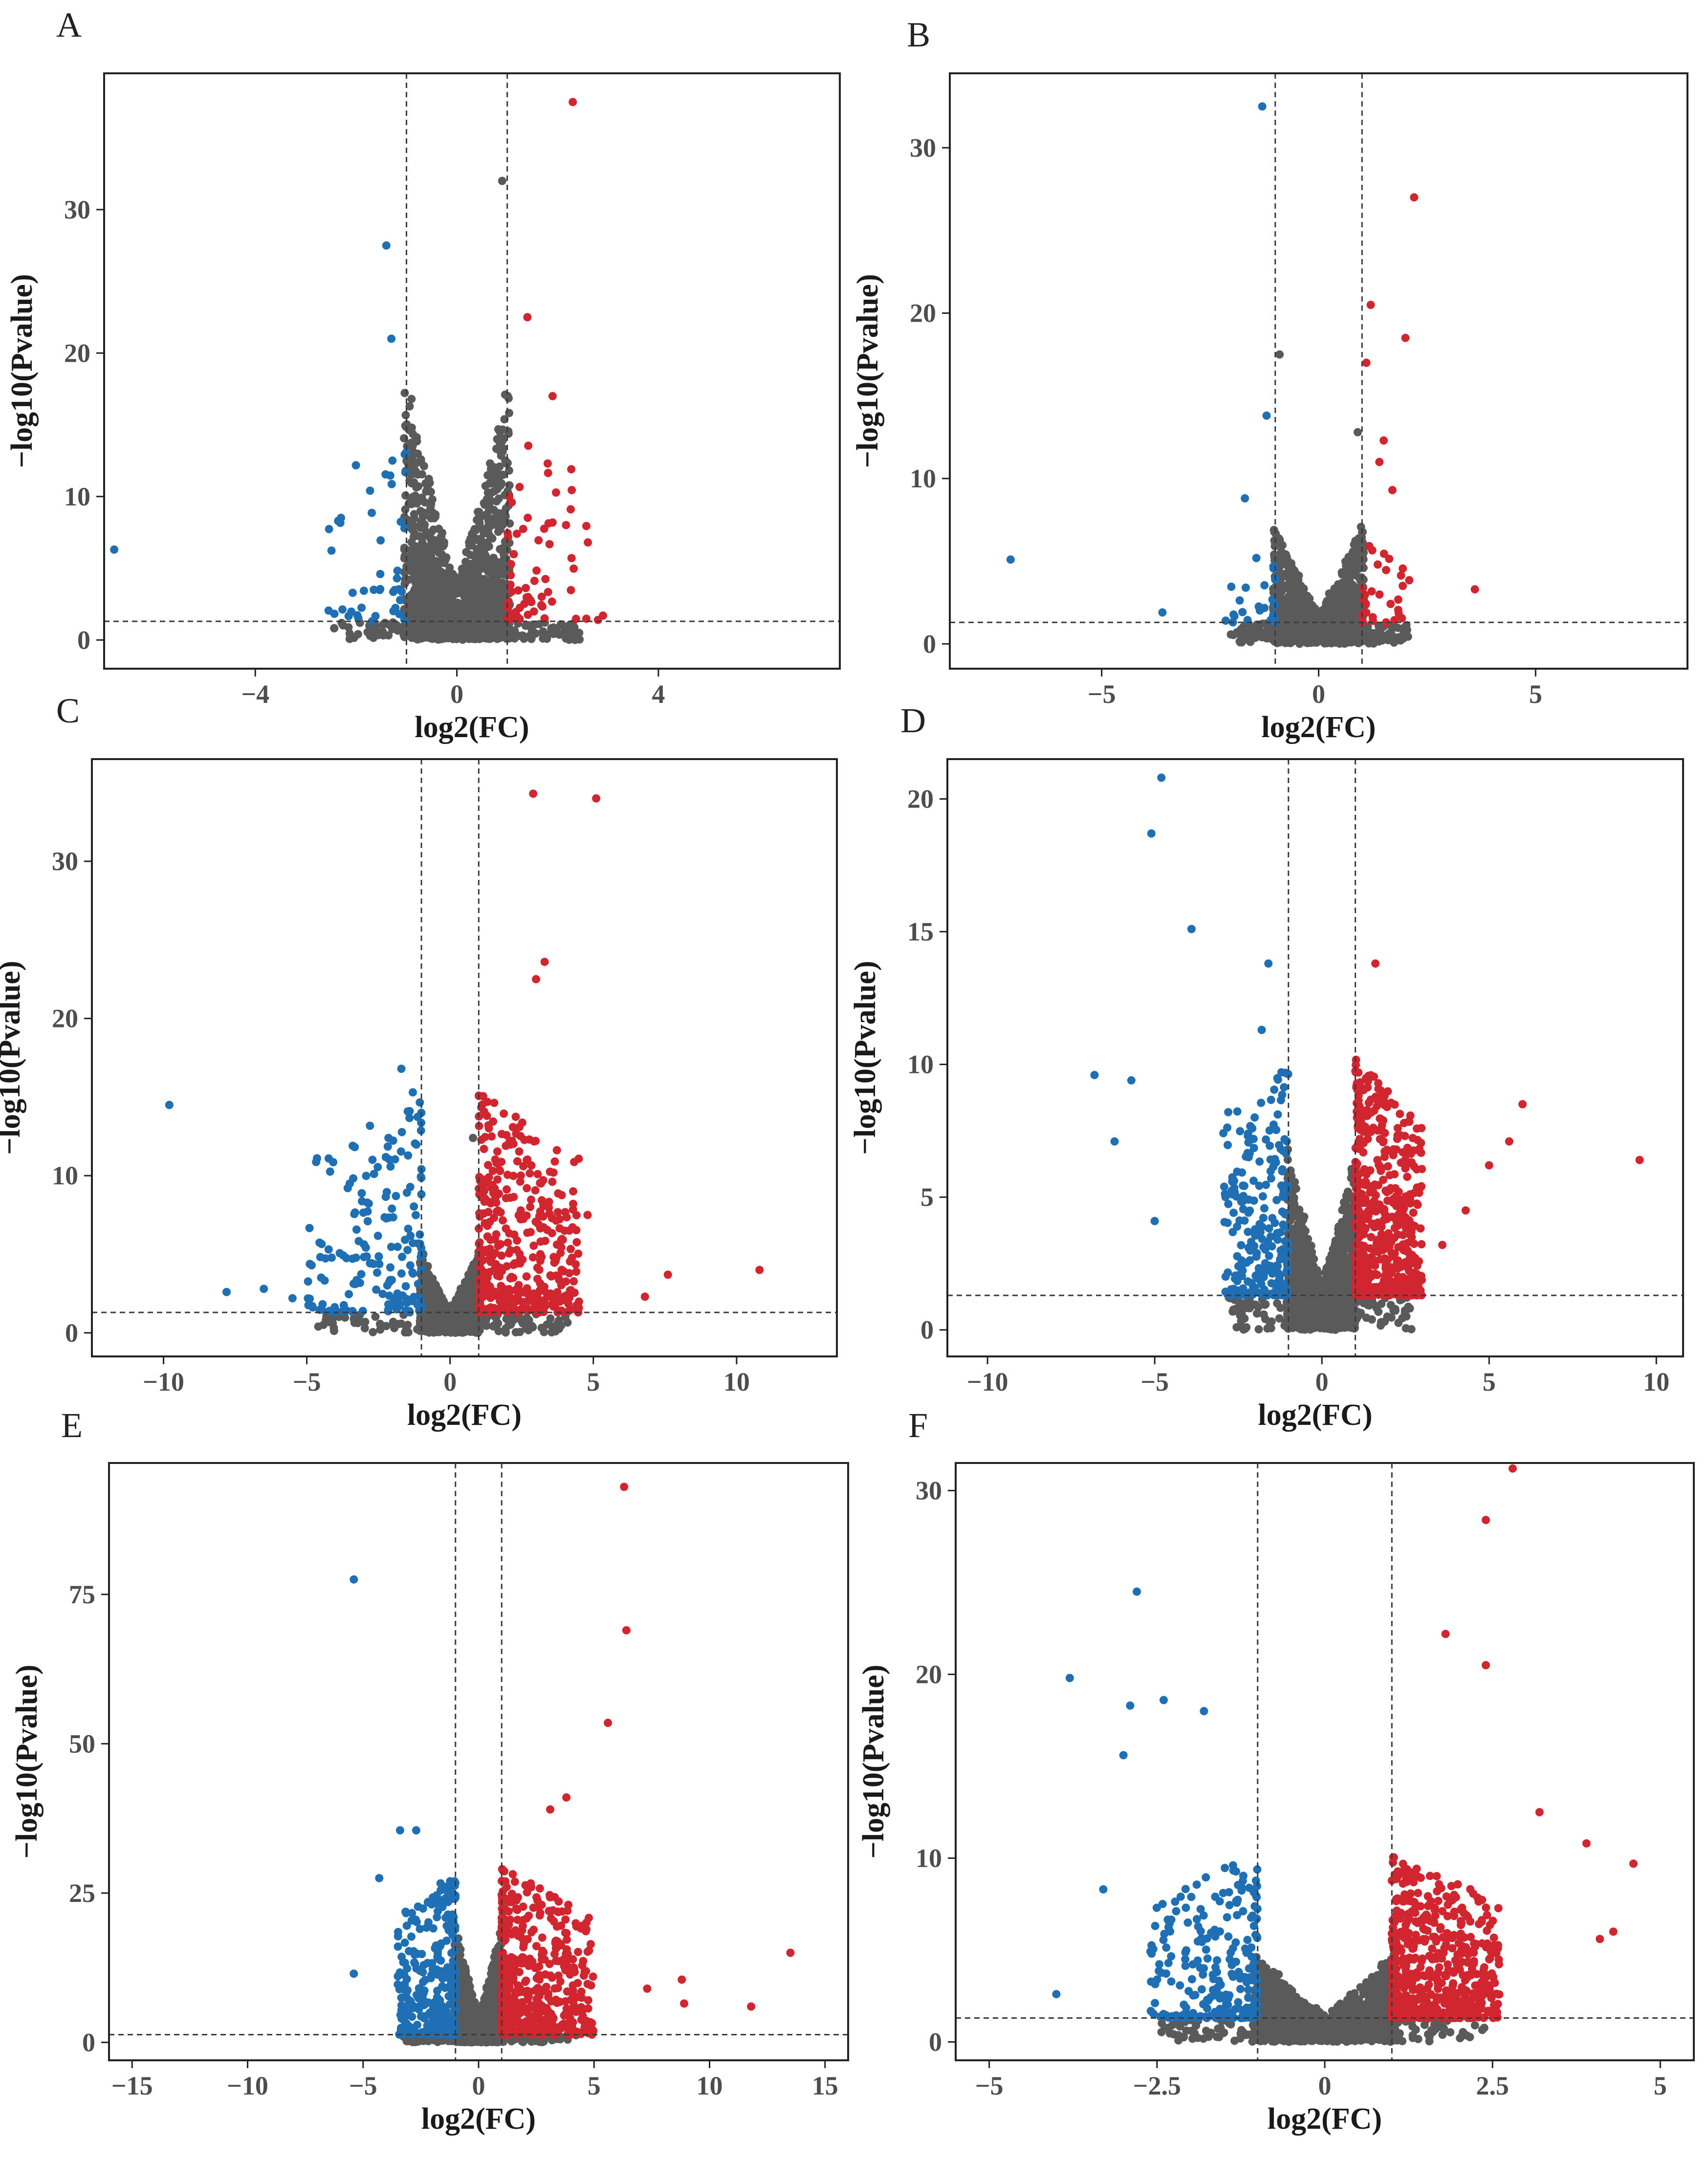  Describe the element at coordinates (1318, 371) in the screenshot. I see `plot-frame` at that location.